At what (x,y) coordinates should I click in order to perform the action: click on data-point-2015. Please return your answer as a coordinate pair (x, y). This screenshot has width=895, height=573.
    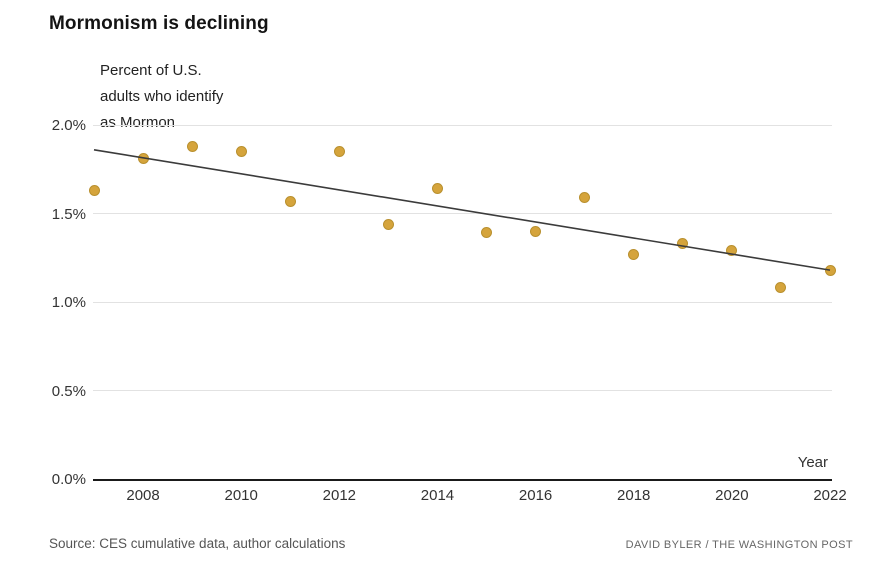
    Looking at the image, I should click on (487, 233).